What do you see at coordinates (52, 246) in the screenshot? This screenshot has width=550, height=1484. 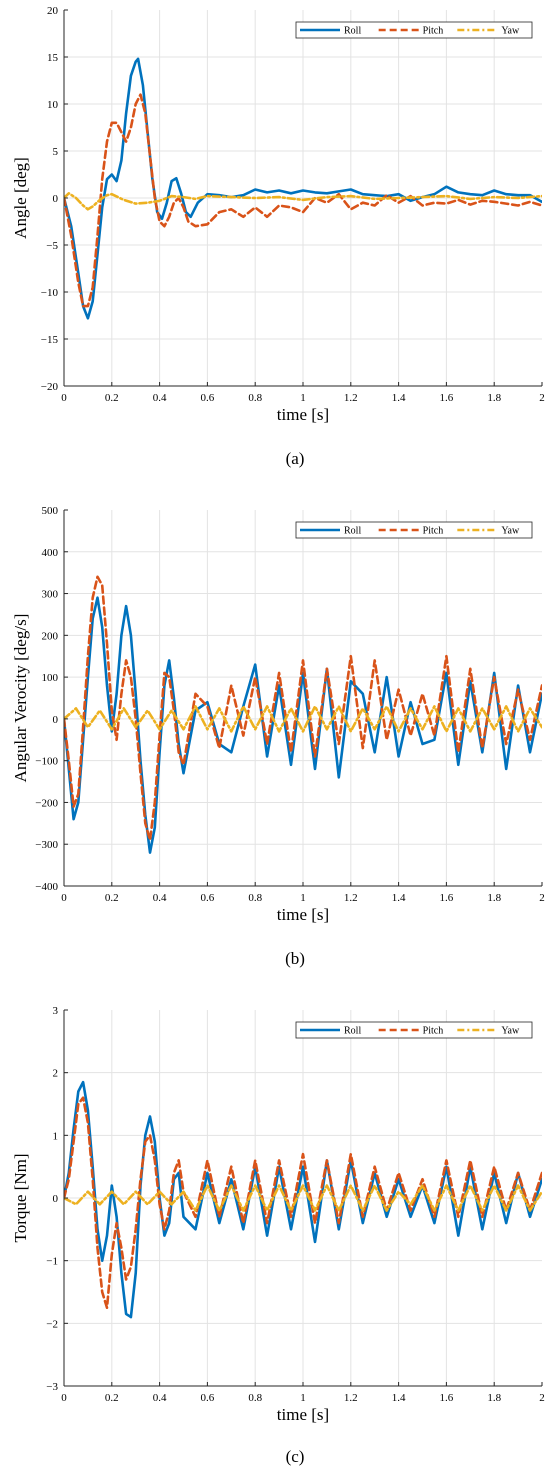 I see `y-tick-label: −5` at bounding box center [52, 246].